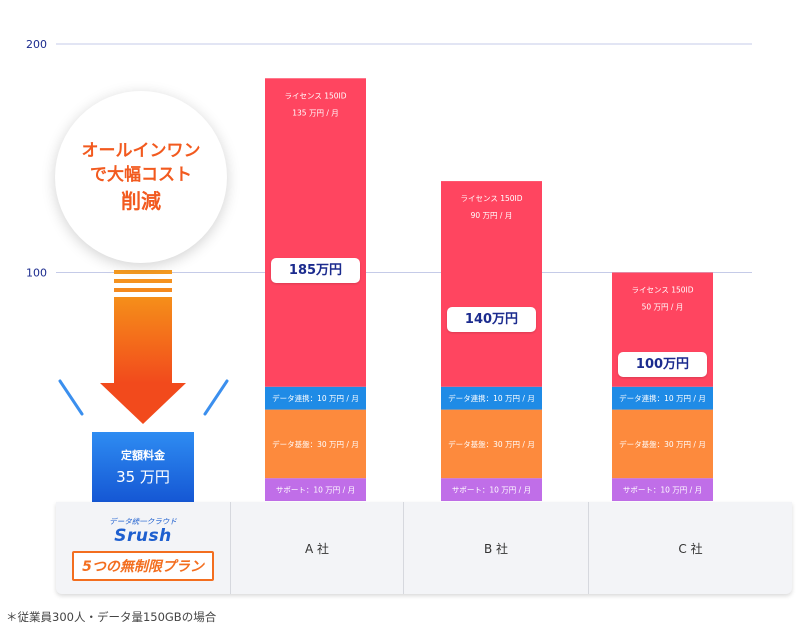  I want to click on segment-sublabel: 135 万円 / 月, so click(315, 112).